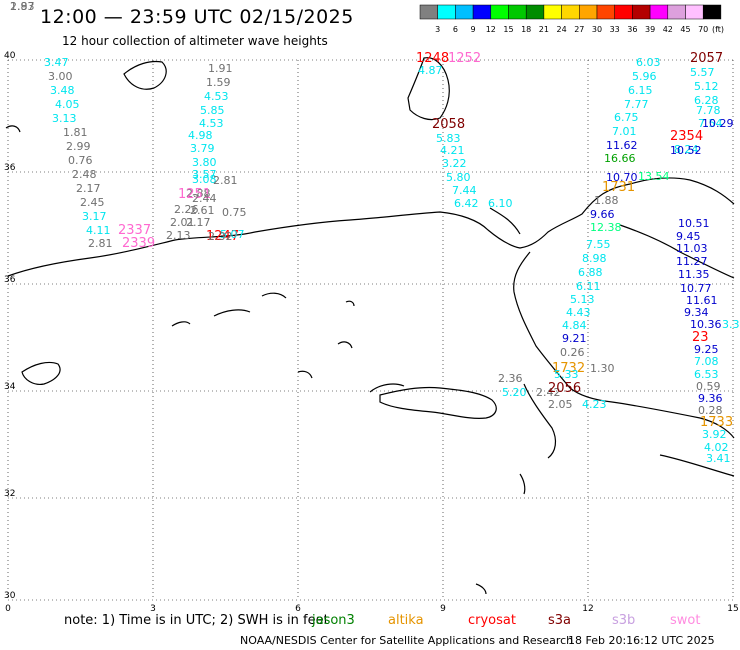 Image resolution: width=740 pixels, height=650 pixels. What do you see at coordinates (492, 620) in the screenshot?
I see `satellite-legend-cryosat: cryosat` at bounding box center [492, 620].